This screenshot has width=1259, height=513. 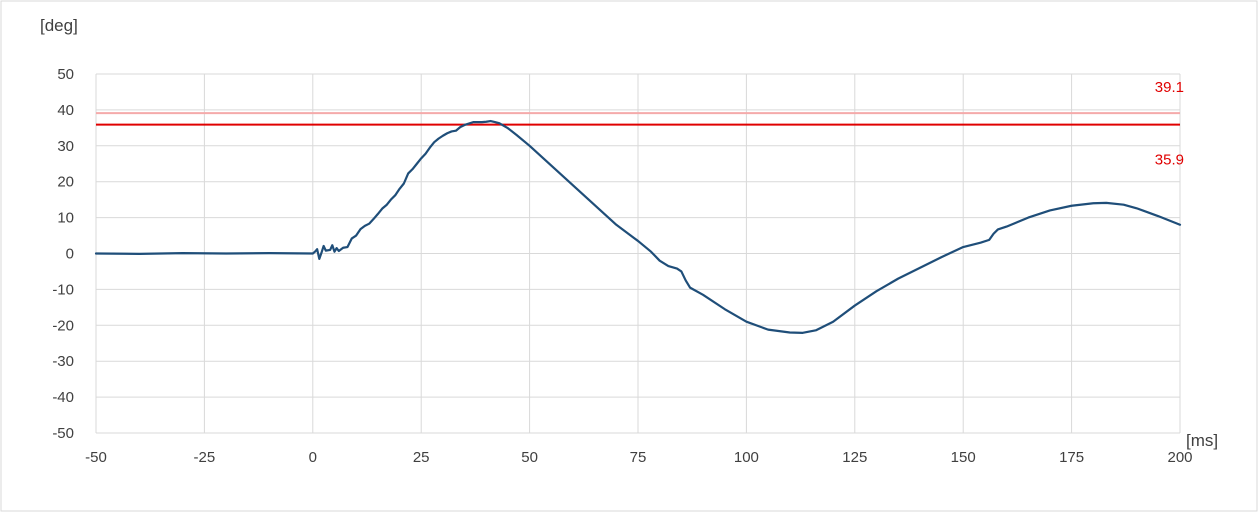 What do you see at coordinates (59, 25) in the screenshot?
I see `y-axis-unit-label: [deg]` at bounding box center [59, 25].